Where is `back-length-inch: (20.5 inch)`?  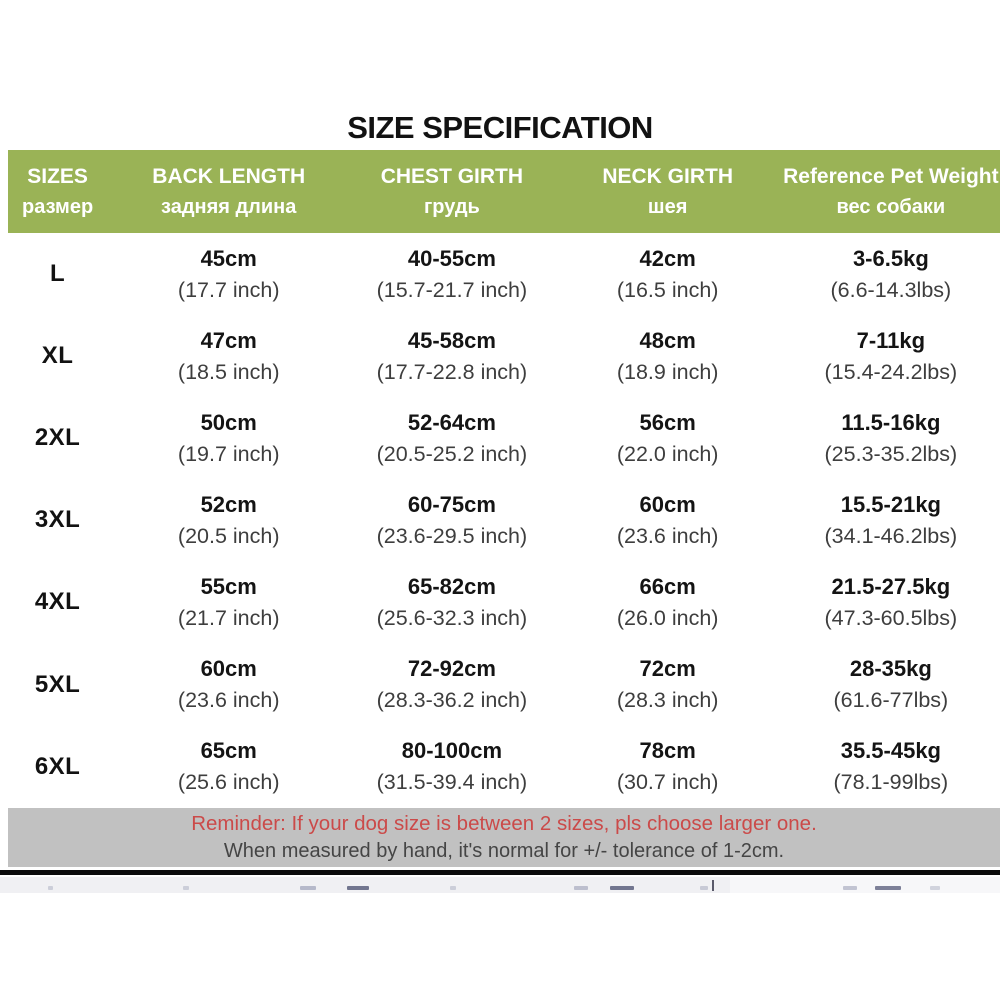
back-length-inch: (20.5 inch) is located at coordinates (228, 535).